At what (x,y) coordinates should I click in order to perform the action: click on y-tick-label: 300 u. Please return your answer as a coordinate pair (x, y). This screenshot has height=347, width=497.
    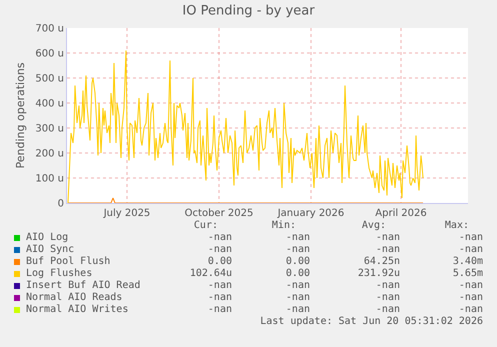
    Looking at the image, I should click on (49, 129).